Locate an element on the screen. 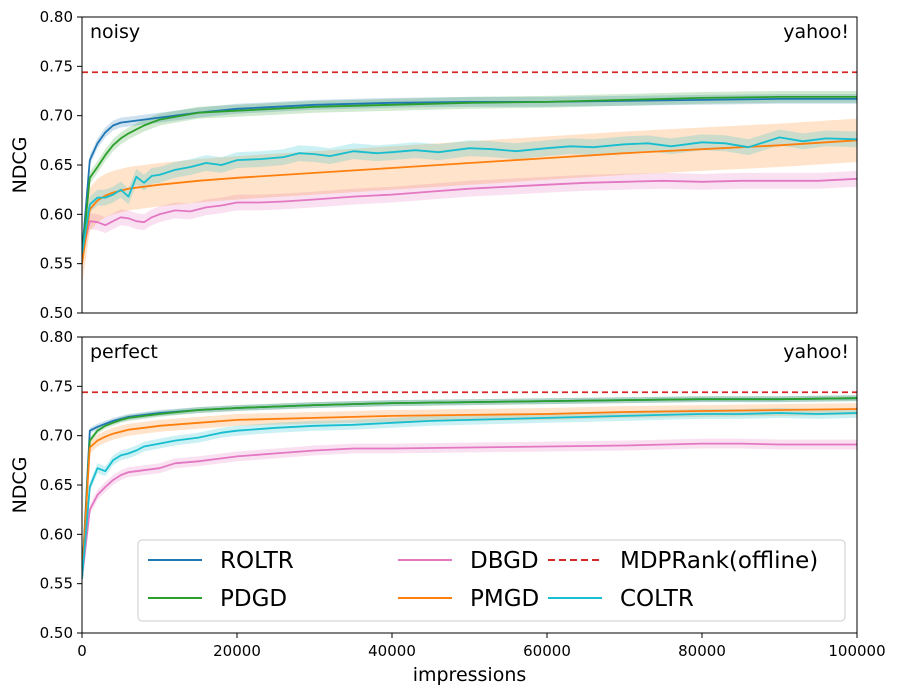  corner-label-condition: noisy is located at coordinates (115, 32).